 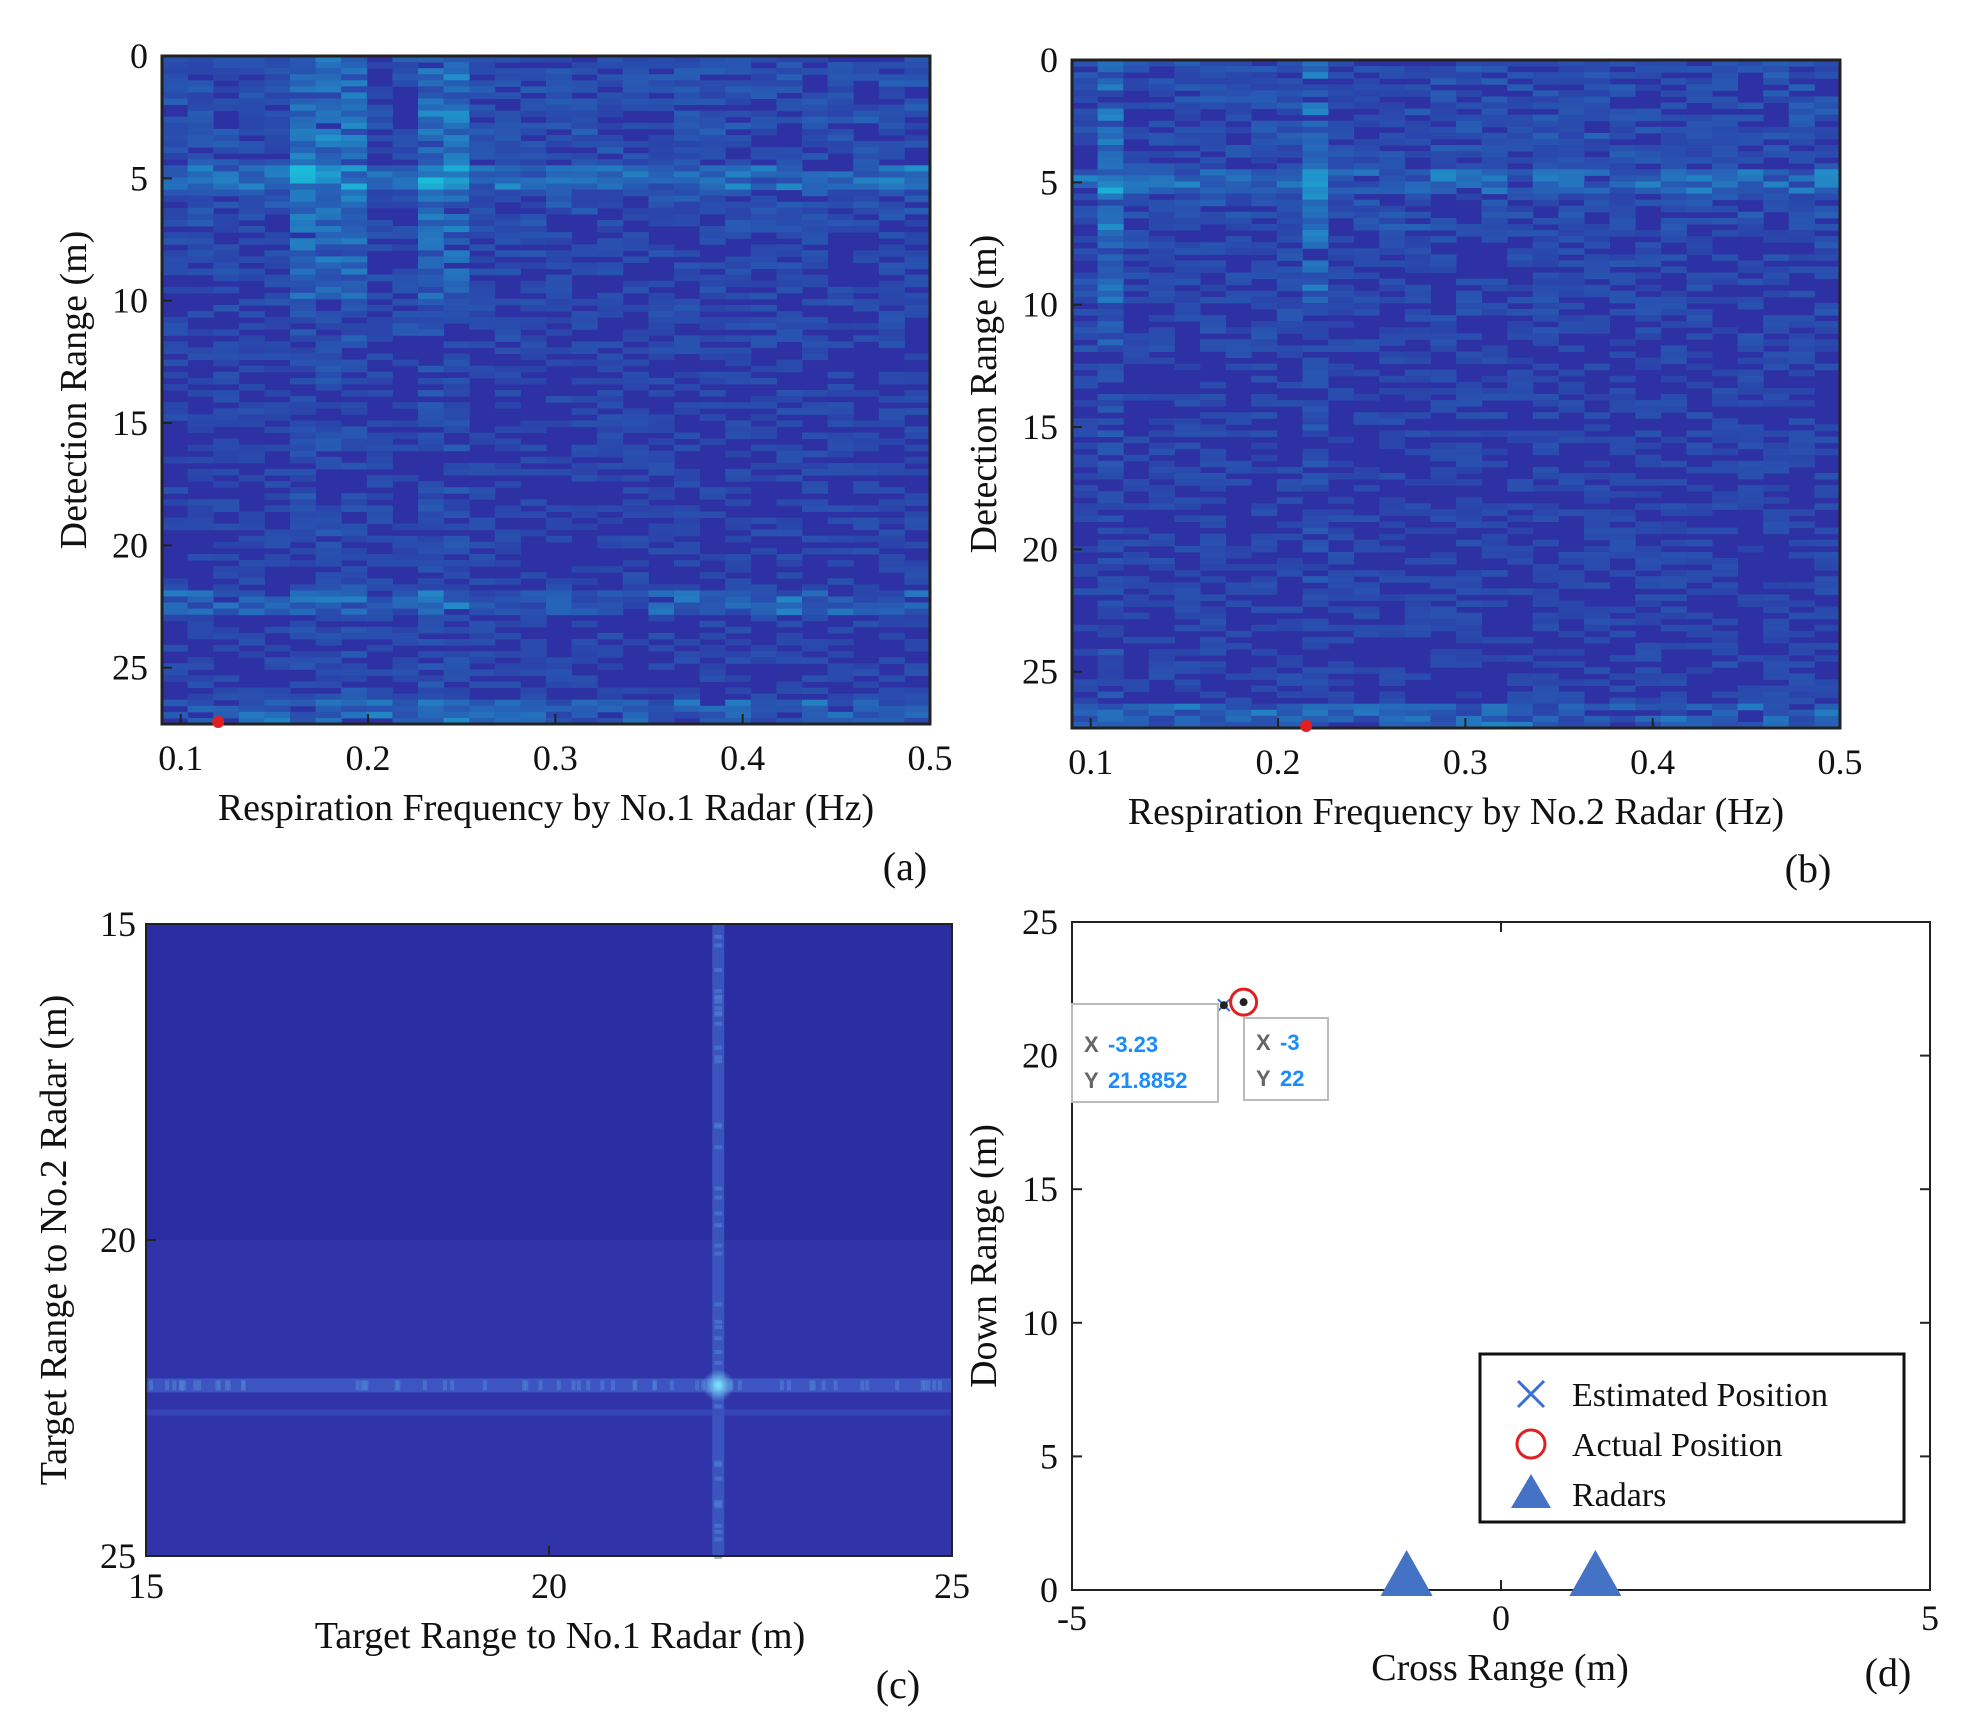 What do you see at coordinates (1145, 1053) in the screenshot?
I see `datatip-estimated: X -3.23 Y 21.8852` at bounding box center [1145, 1053].